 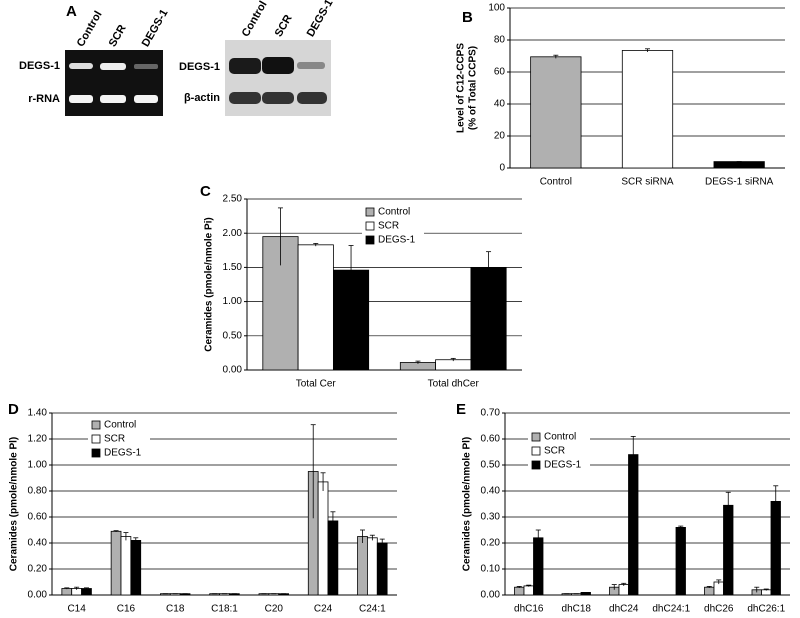 I want to click on y-tick-label: 1.20, so click(x=38, y=439).